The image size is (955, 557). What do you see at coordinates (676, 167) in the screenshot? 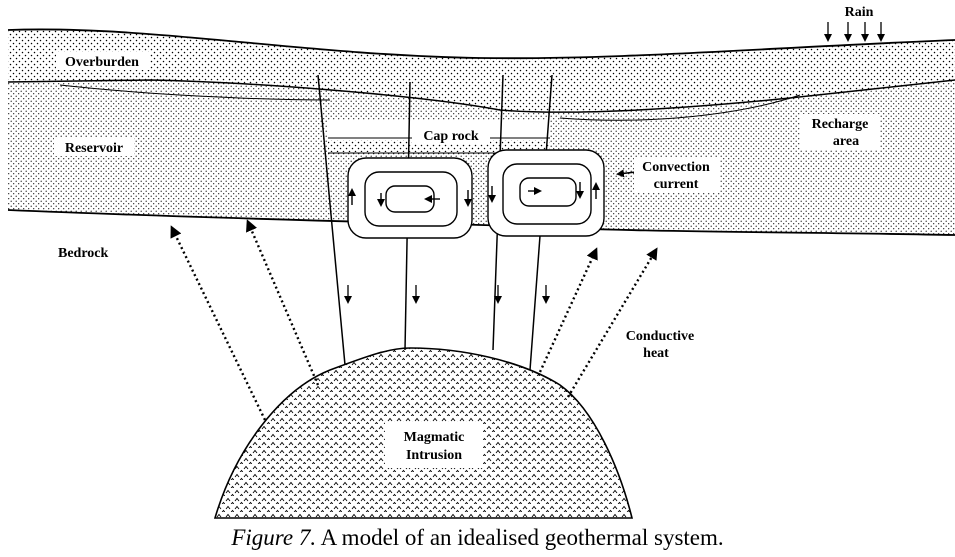
I see `convection-current-label-line1: Convection` at bounding box center [676, 167].